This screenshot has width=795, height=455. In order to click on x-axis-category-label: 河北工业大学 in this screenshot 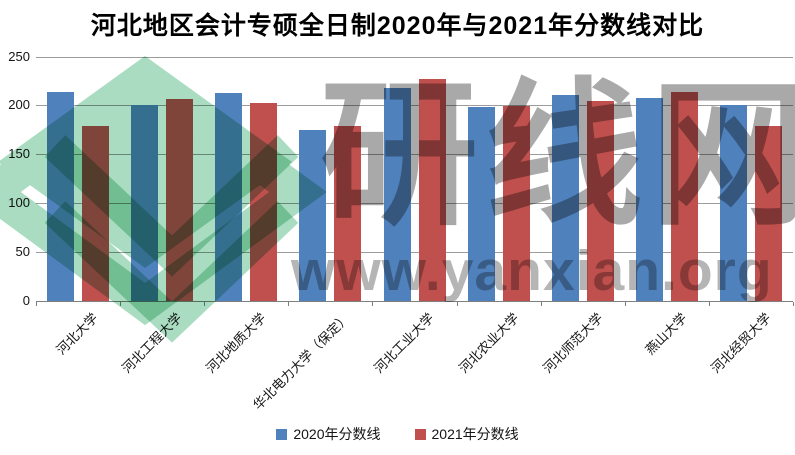, I will do `click(404, 343)`.